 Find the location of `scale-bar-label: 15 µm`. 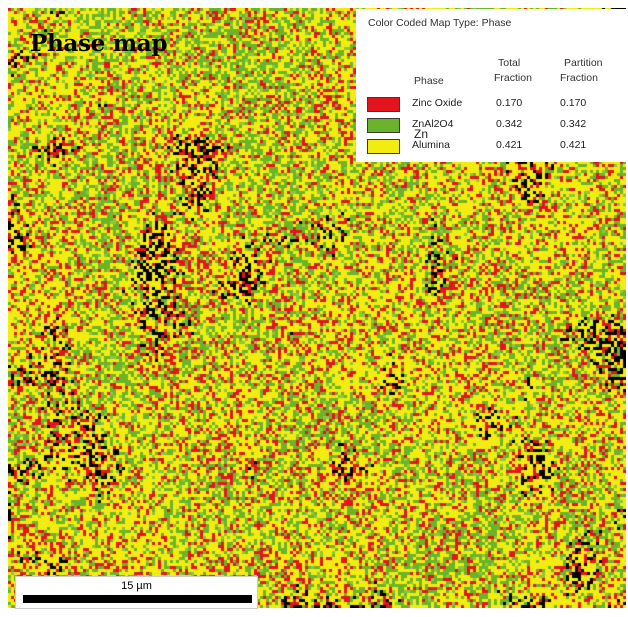

scale-bar-label: 15 µm is located at coordinates (136, 586).